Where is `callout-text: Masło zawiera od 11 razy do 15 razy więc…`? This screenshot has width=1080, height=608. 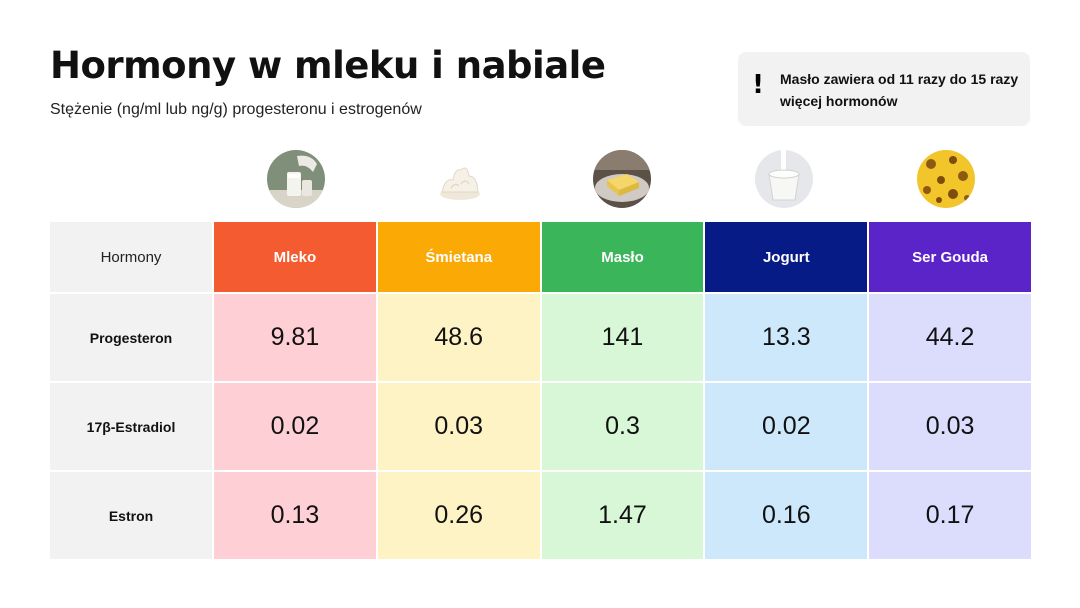
callout-text: Masło zawiera od 11 razy do 15 razy więc… is located at coordinates (899, 90).